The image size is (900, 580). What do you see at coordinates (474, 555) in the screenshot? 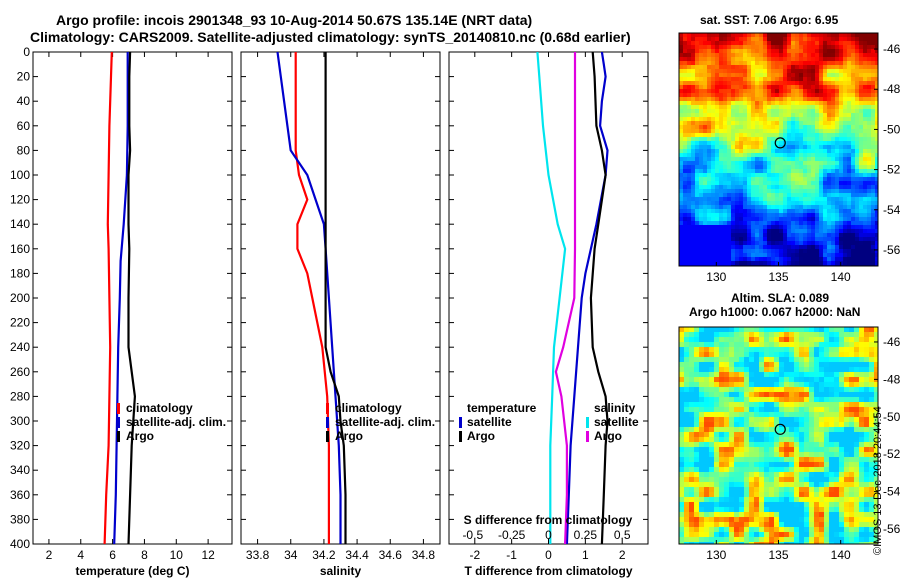
I see `x-tick-label: -2` at bounding box center [474, 555].